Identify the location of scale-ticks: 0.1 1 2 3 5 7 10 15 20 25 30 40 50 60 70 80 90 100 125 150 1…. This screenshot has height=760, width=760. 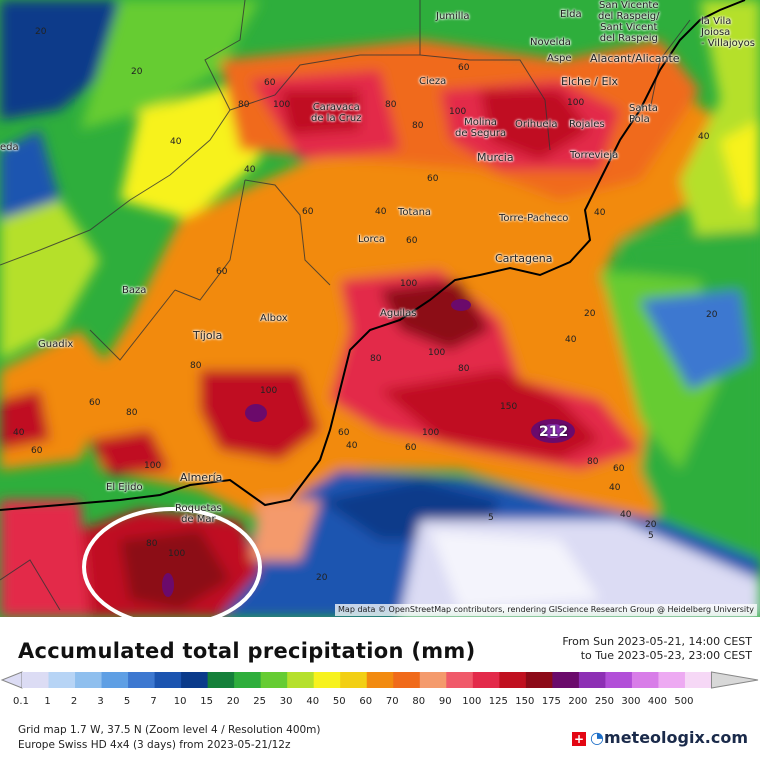
(380, 703).